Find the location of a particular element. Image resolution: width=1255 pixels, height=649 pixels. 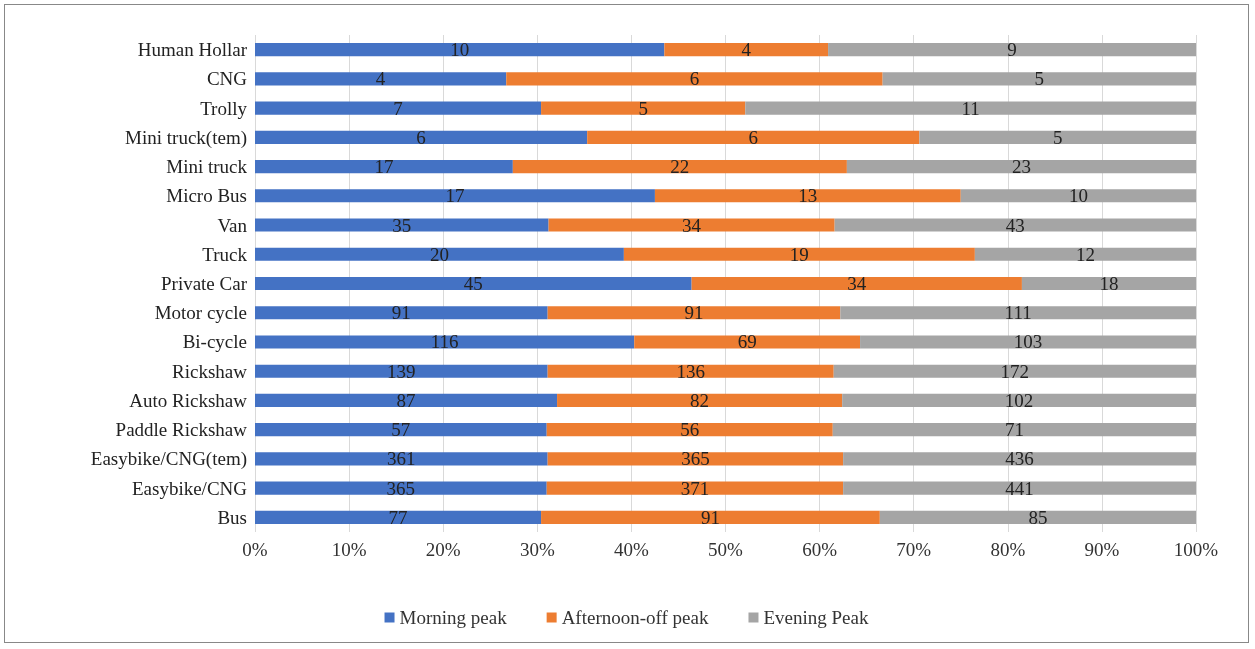

x-tick-label: 50% is located at coordinates (726, 549).